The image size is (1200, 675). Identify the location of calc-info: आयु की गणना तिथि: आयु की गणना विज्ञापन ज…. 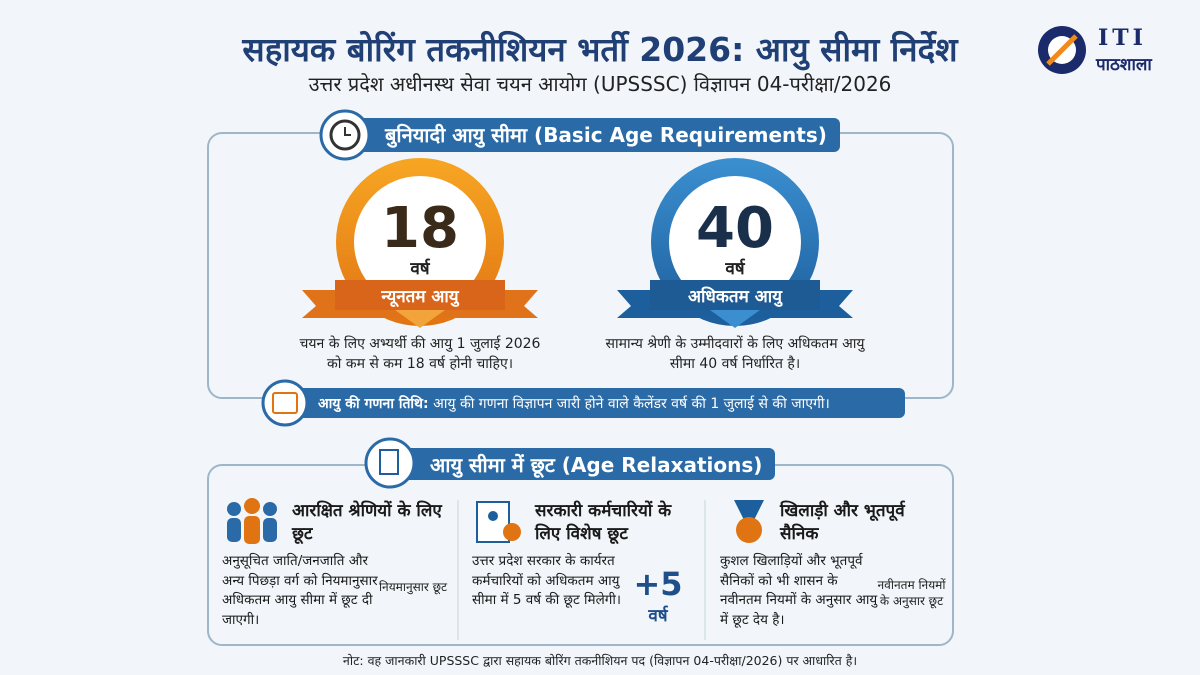
(574, 403).